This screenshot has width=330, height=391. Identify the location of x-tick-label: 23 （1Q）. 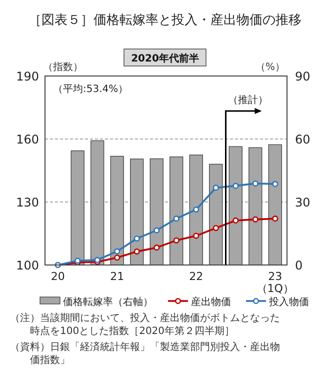
(275, 282).